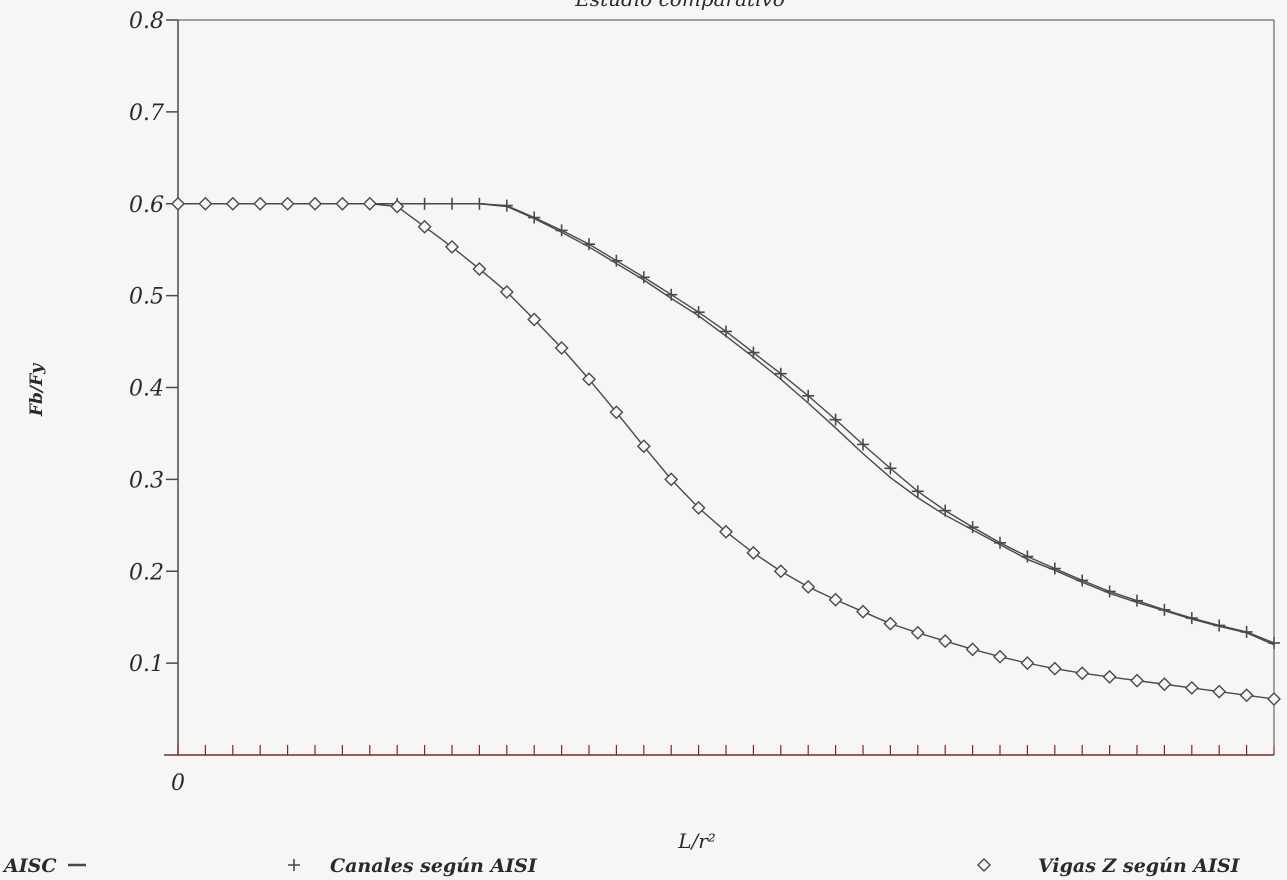 This screenshot has height=880, width=1287. Describe the element at coordinates (146, 389) in the screenshot. I see `y-tick-label: 0.4` at that location.